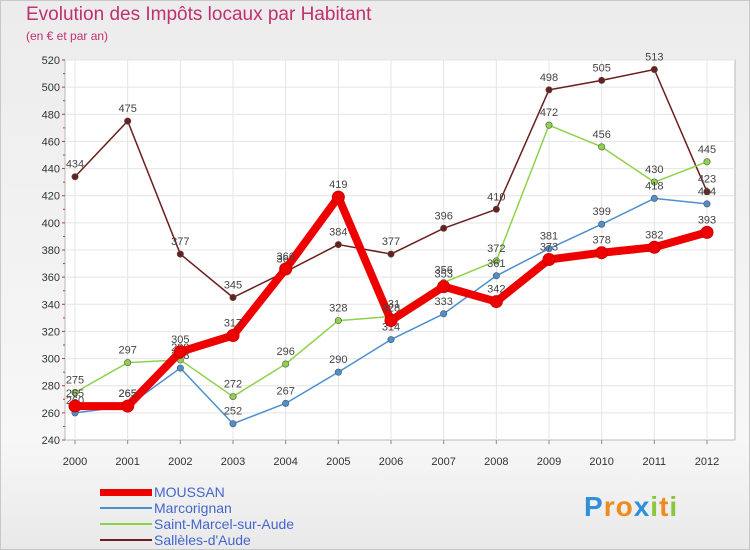  Describe the element at coordinates (127, 351) in the screenshot. I see `data-label-saint-marcel-sur-aude: 297` at that location.